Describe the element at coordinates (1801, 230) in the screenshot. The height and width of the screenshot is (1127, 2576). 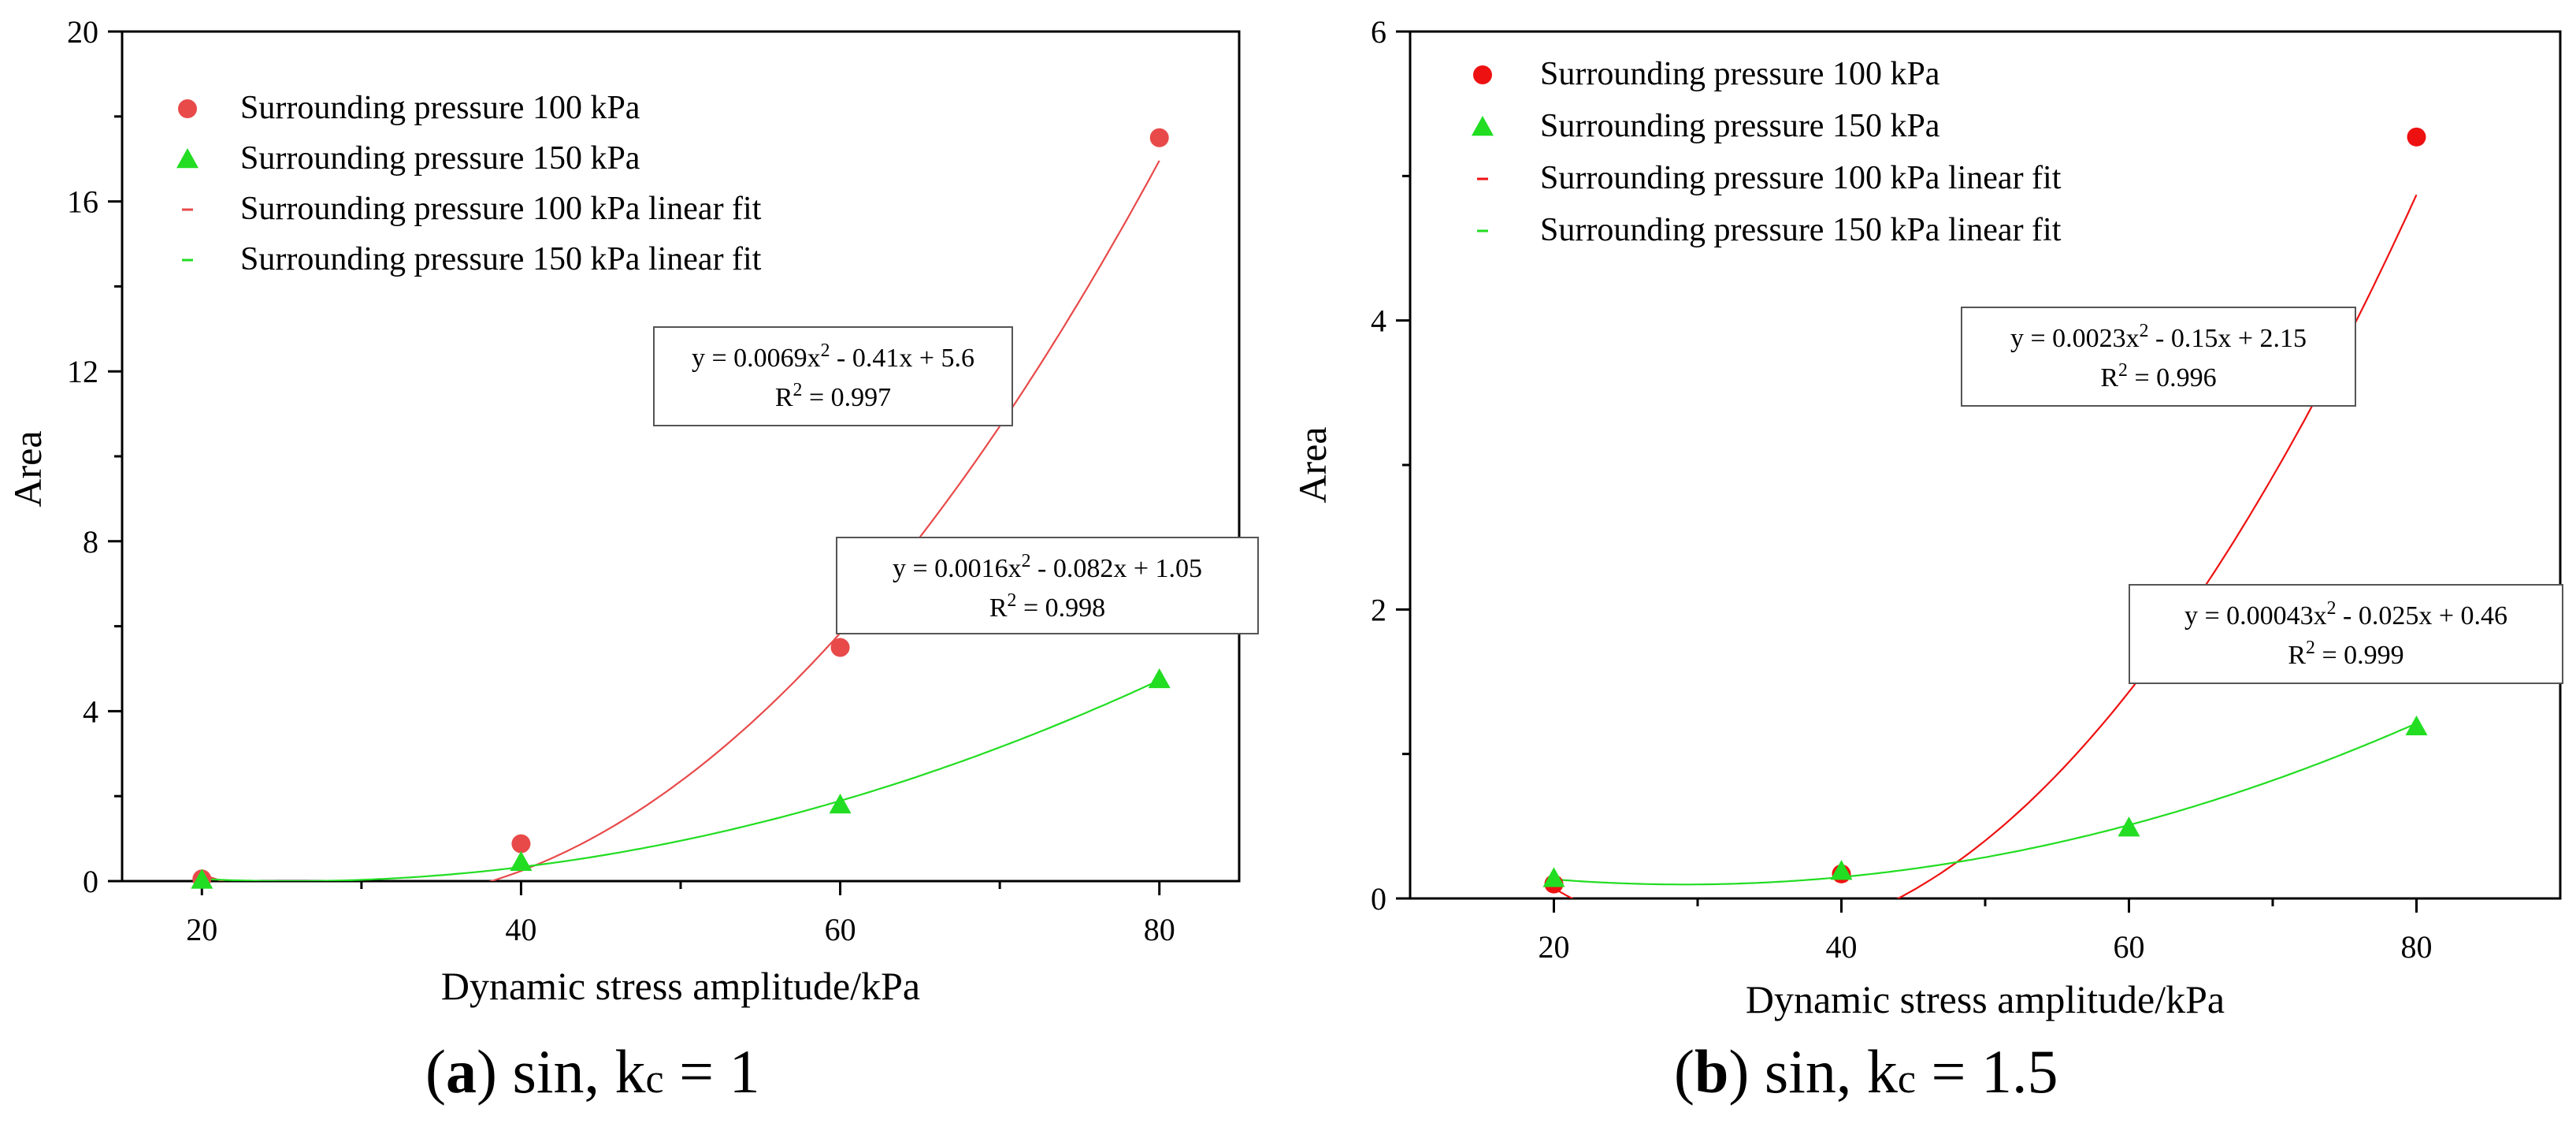
I see `legend-label-b-4: Surrounding pressure 150 kPa linear fit` at that location.